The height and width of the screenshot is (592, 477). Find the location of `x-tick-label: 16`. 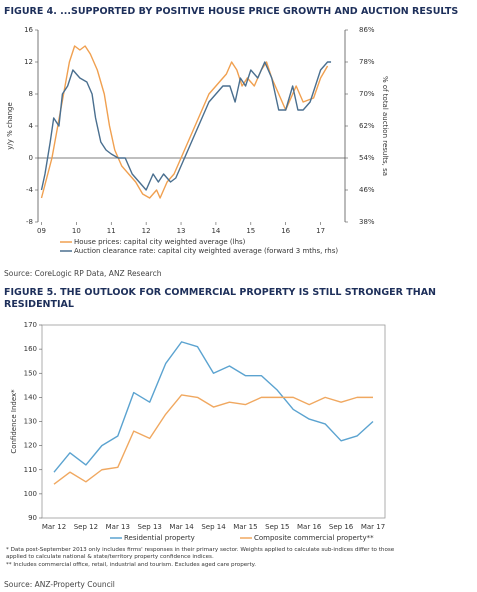

x-tick-label: 16 is located at coordinates (285, 231).